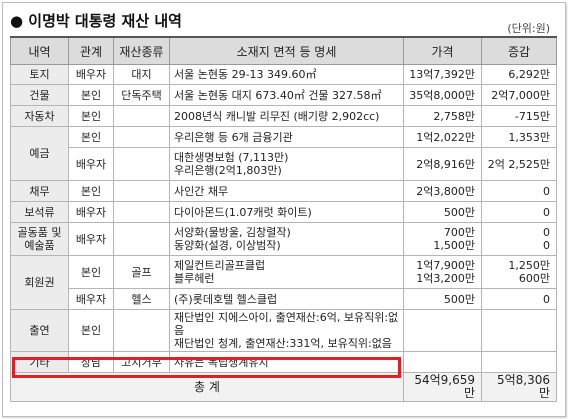 This screenshot has width=568, height=419. What do you see at coordinates (206, 367) in the screenshot?
I see `highlight-box` at bounding box center [206, 367].